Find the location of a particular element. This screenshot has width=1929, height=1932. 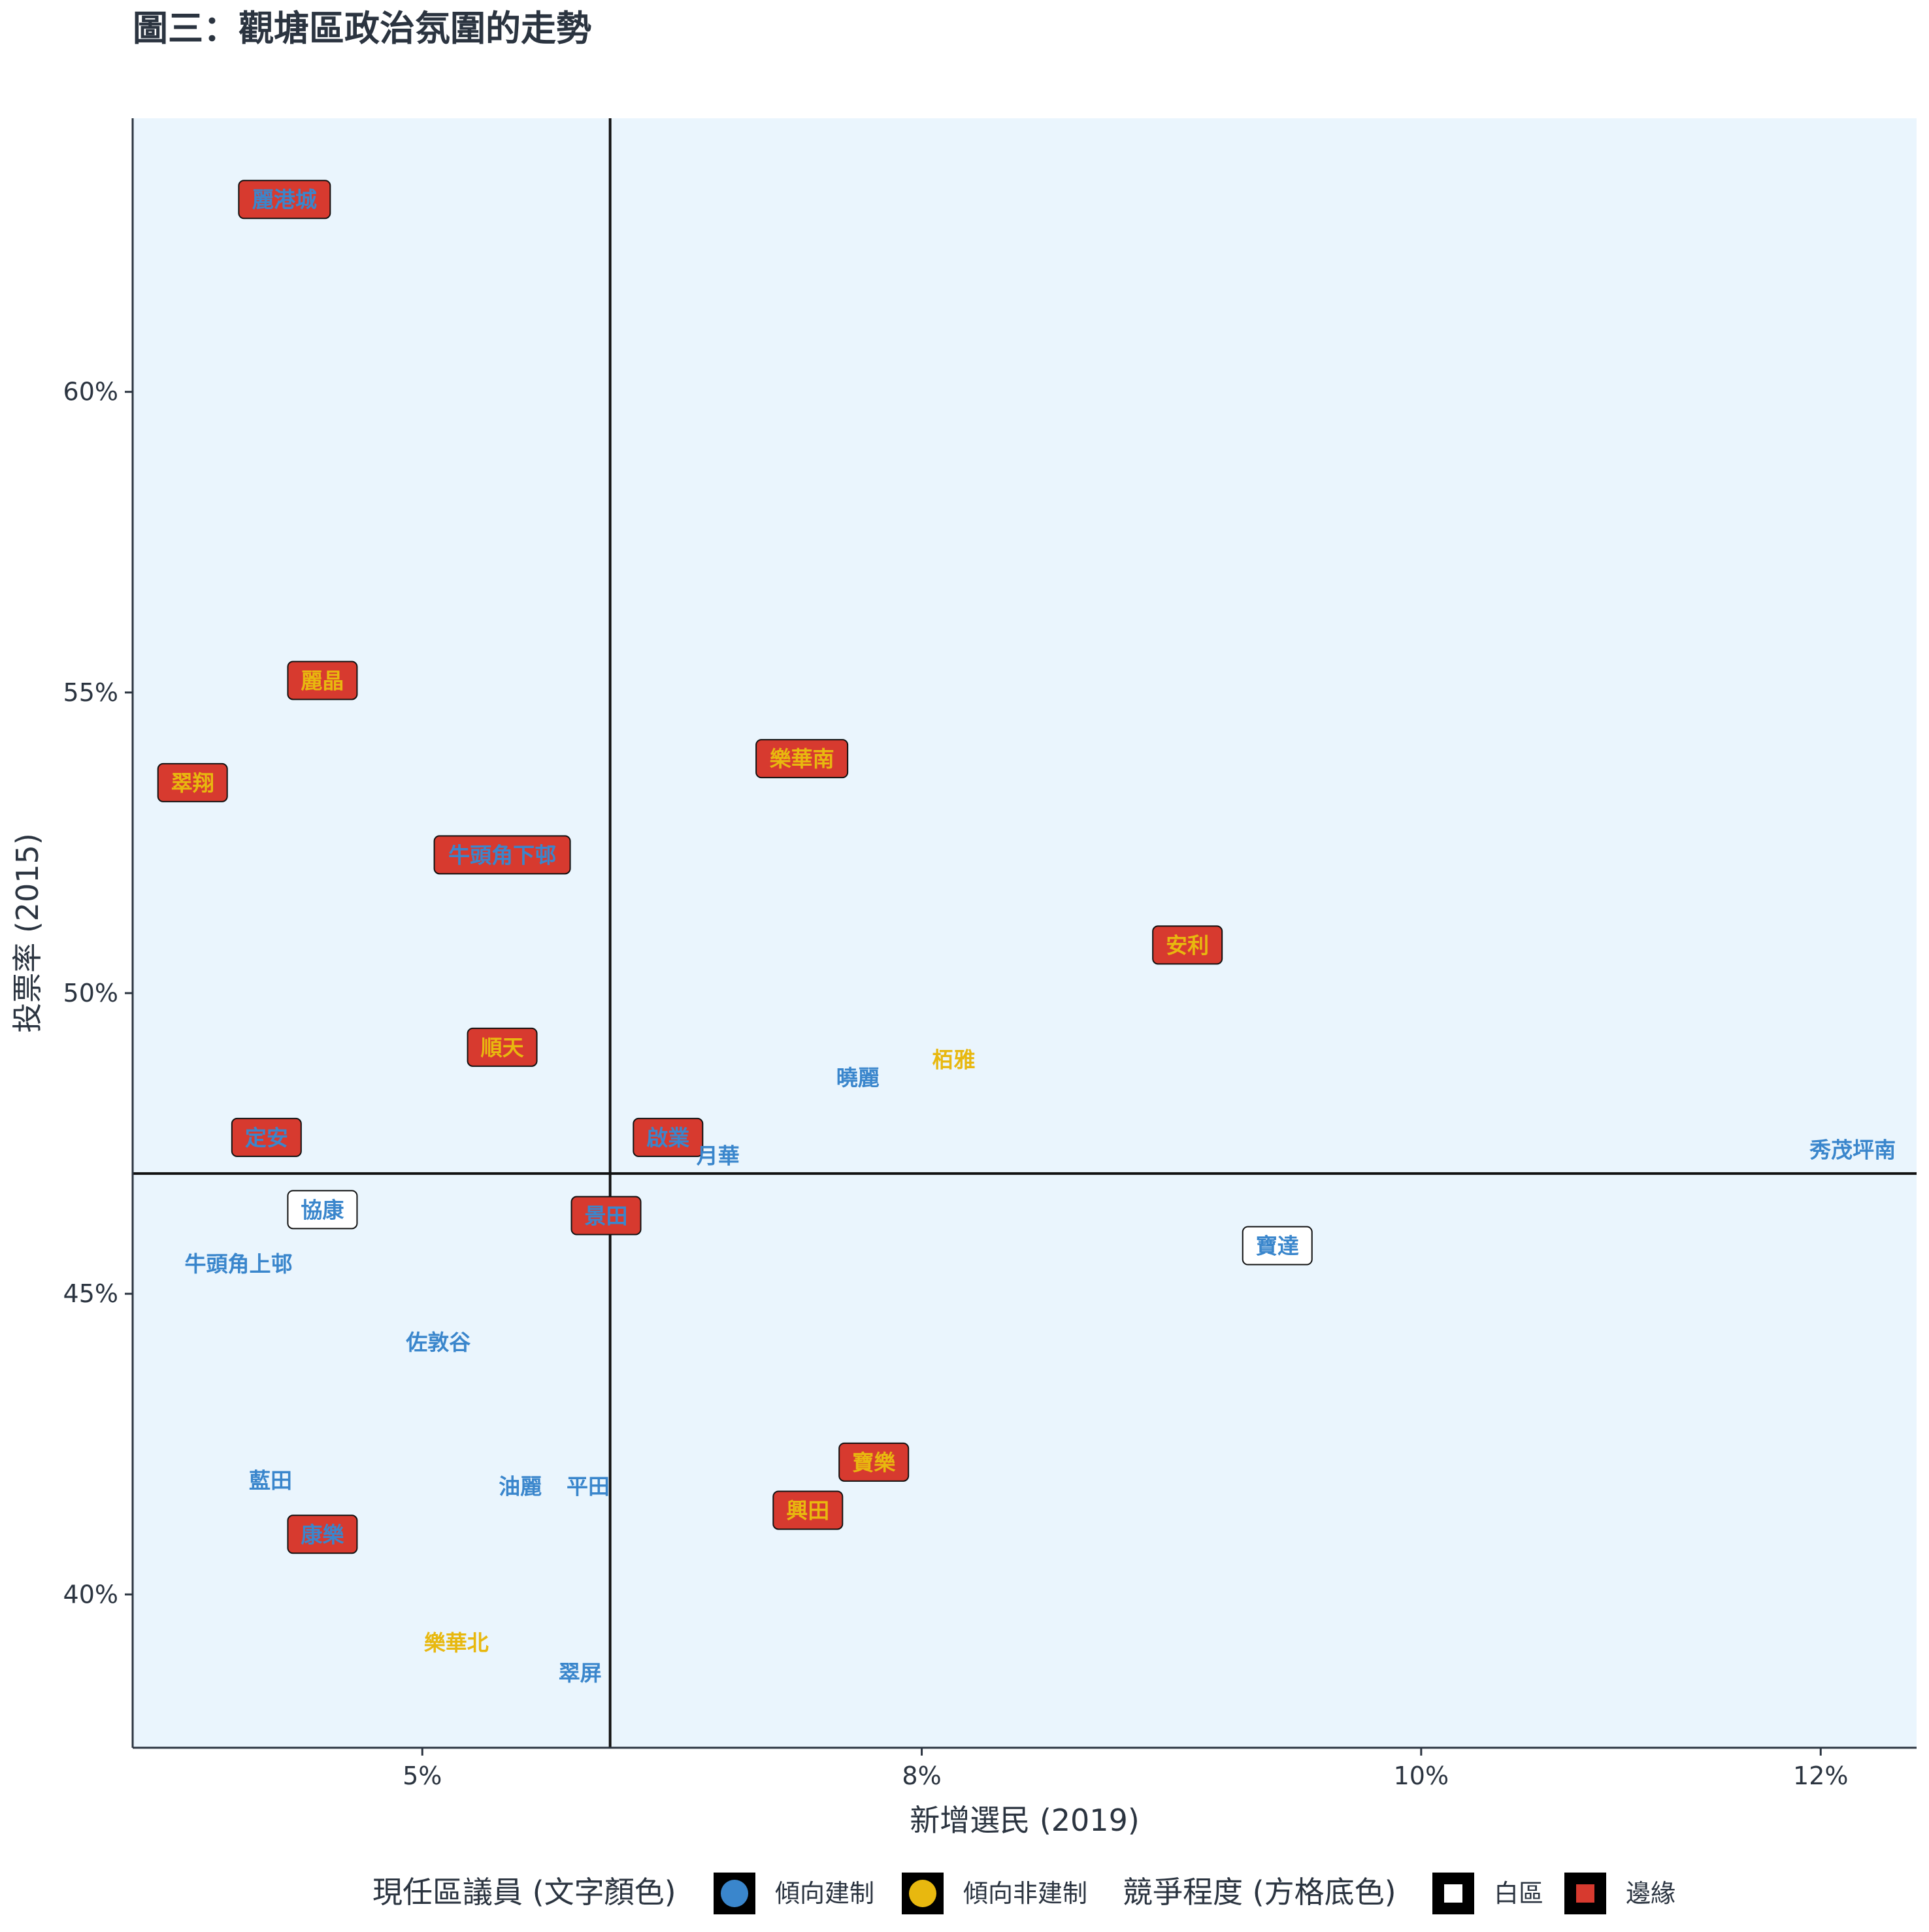

data-point: 翠屏 is located at coordinates (580, 1673).